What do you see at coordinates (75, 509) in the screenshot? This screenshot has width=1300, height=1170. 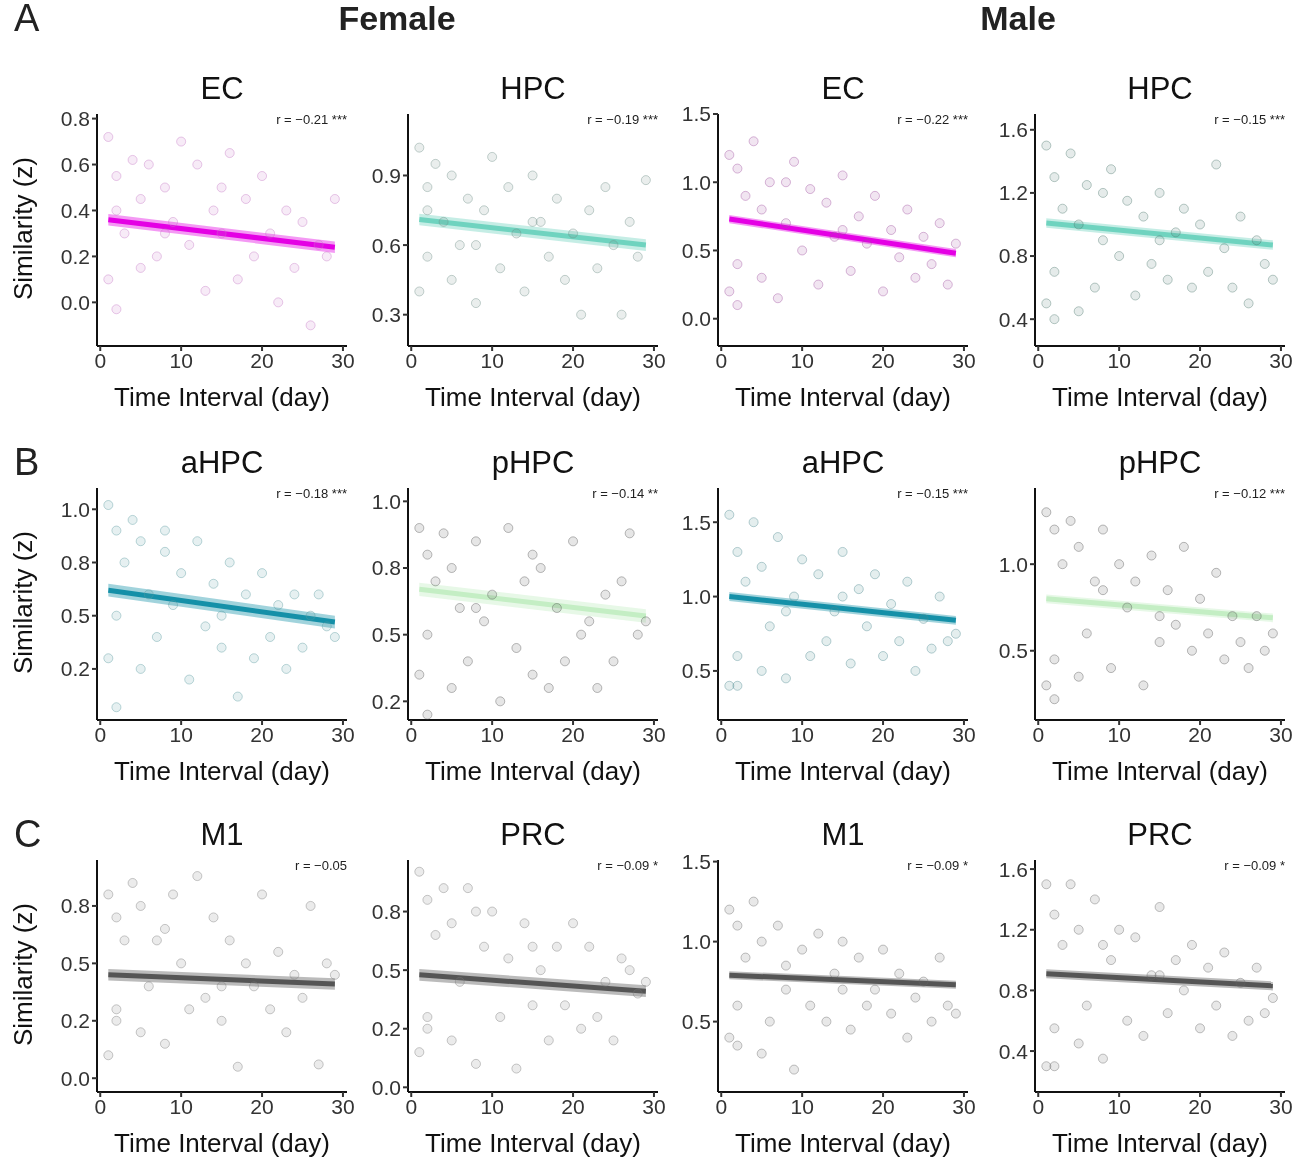 I see `y-tick-label: 1.0` at bounding box center [75, 509].